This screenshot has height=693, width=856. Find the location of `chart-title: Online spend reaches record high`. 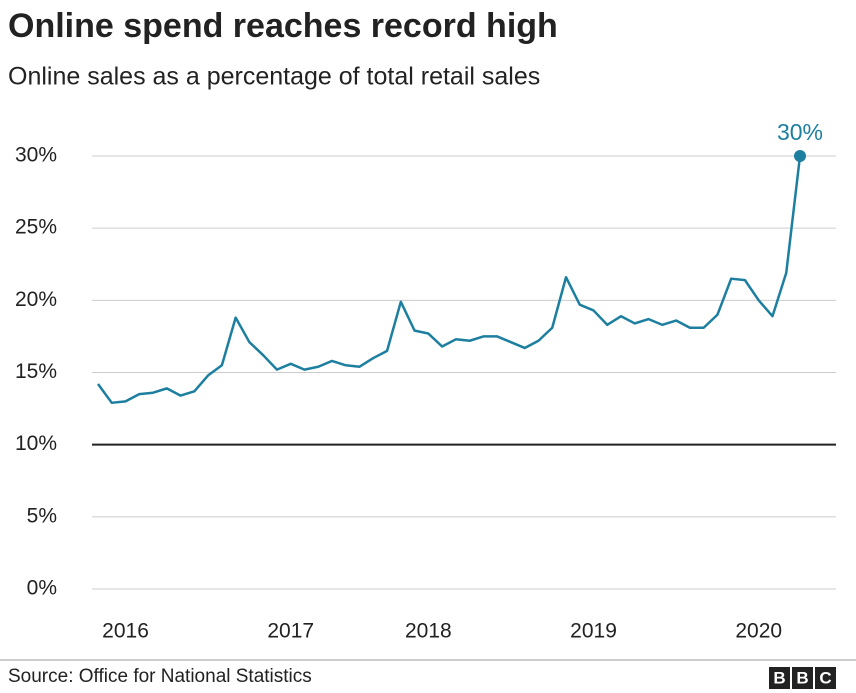

chart-title: Online spend reaches record high is located at coordinates (283, 26).